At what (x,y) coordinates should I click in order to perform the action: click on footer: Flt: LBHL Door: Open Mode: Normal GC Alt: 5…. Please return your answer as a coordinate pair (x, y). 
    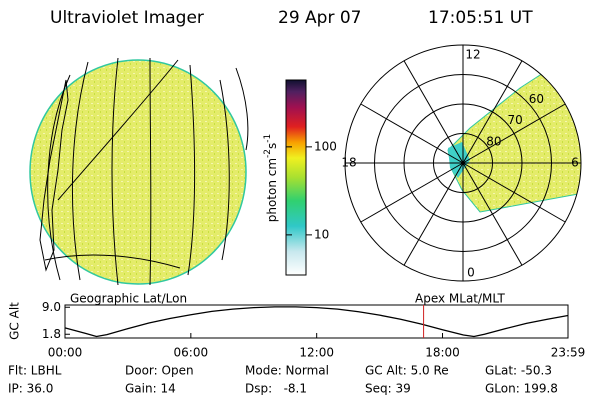
    Looking at the image, I should click on (283, 380).